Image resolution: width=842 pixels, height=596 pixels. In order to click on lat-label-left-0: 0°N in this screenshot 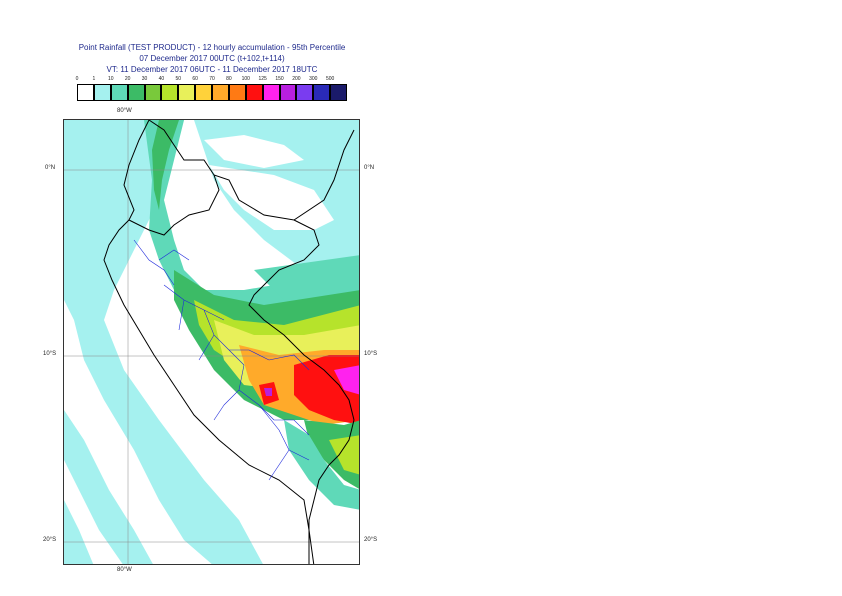, I will do `click(50, 168)`.